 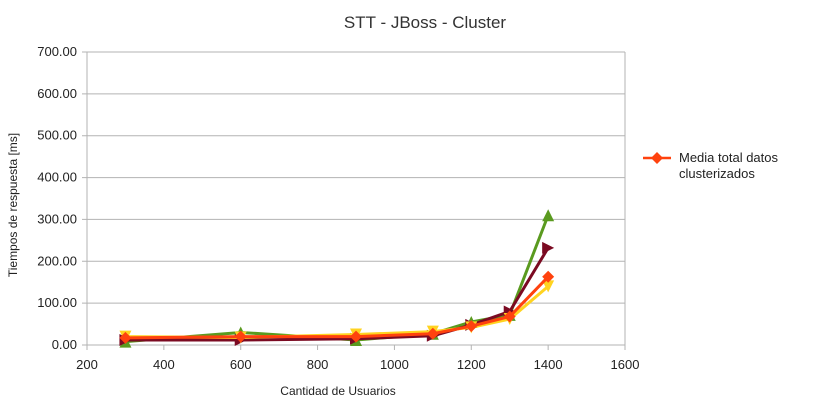 What do you see at coordinates (625, 364) in the screenshot?
I see `x-tick-label: 1600` at bounding box center [625, 364].